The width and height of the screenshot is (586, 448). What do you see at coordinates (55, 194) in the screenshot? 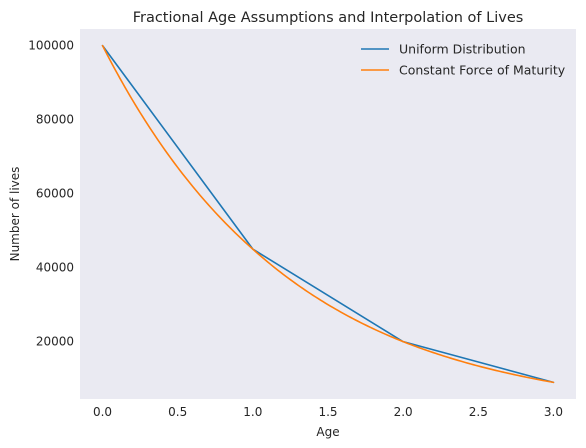
I see `y-tick-label: 60000` at bounding box center [55, 194].